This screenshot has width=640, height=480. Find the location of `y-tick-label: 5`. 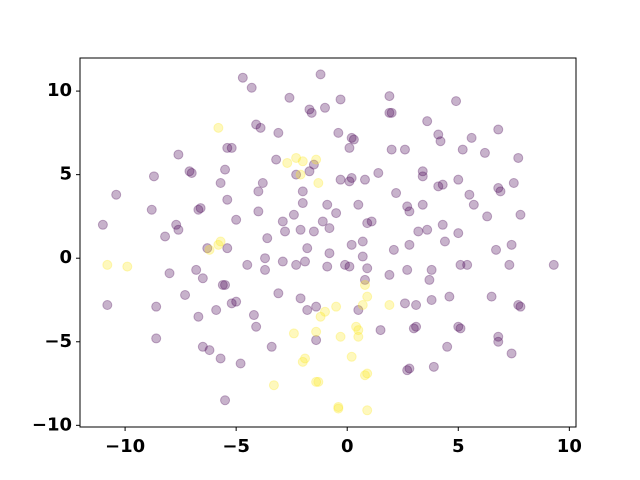

y-tick-label: 5 is located at coordinates (65, 174).